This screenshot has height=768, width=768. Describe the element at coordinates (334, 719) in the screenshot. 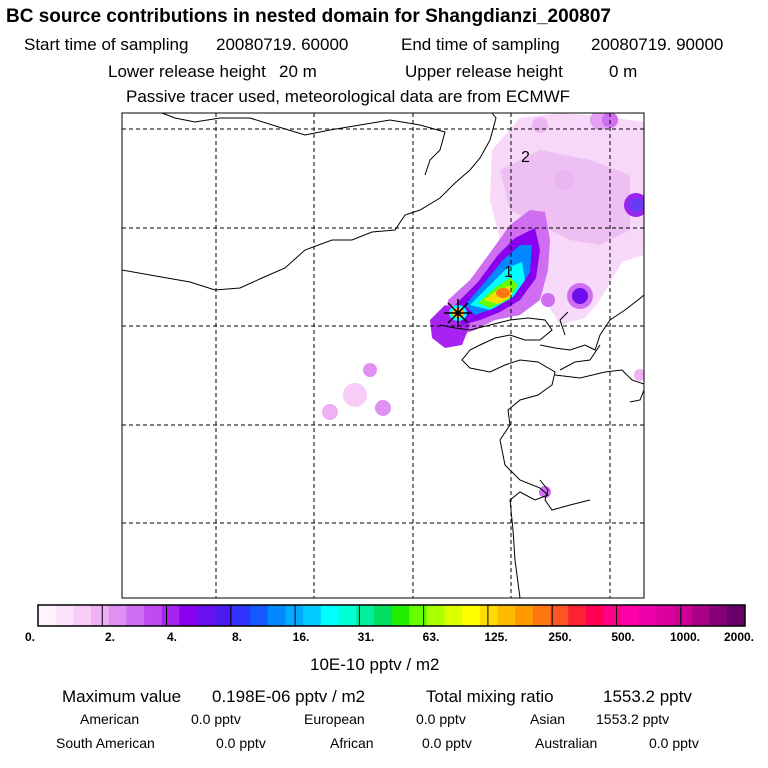

I see `region-name: European` at that location.